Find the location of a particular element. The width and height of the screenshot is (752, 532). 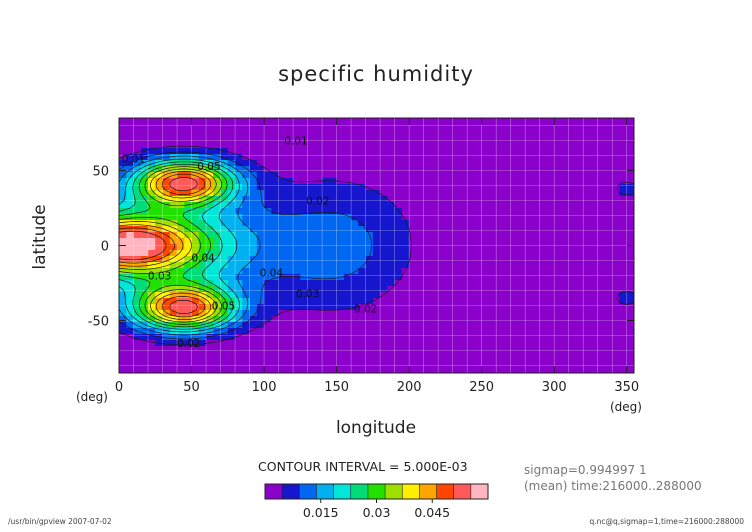

contour-line is located at coordinates (162, 245).